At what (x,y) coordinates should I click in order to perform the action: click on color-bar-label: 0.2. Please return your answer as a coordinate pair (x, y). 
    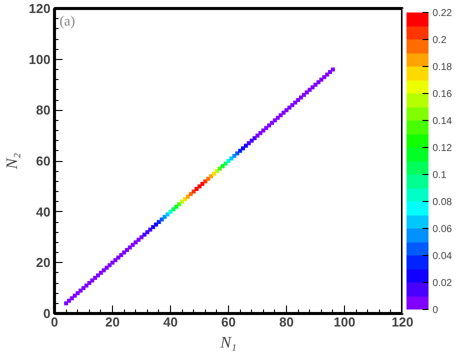
    Looking at the image, I should click on (439, 40).